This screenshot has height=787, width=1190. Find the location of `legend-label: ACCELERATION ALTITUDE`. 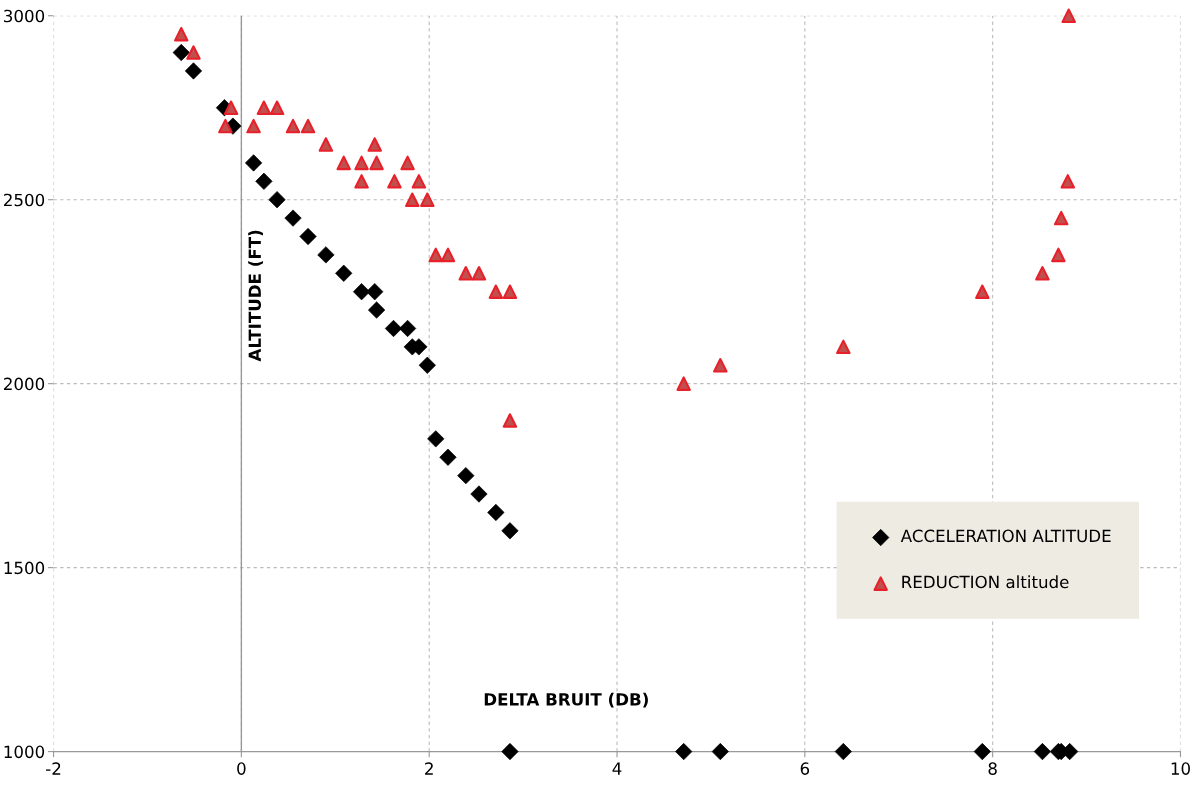

legend-label: ACCELERATION ALTITUDE is located at coordinates (1005, 536).